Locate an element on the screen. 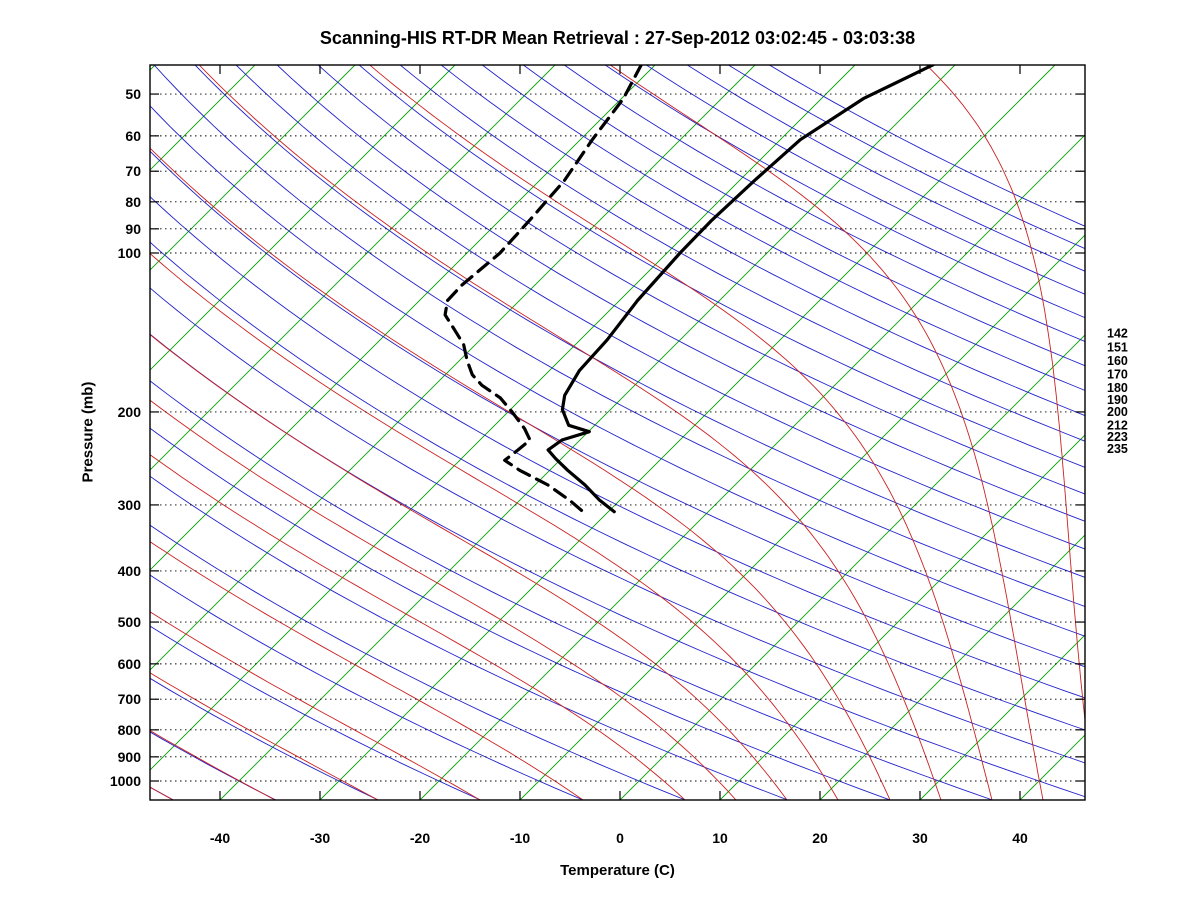 This screenshot has width=1200, height=900. pressure-tick-label: 100 is located at coordinates (130, 253).